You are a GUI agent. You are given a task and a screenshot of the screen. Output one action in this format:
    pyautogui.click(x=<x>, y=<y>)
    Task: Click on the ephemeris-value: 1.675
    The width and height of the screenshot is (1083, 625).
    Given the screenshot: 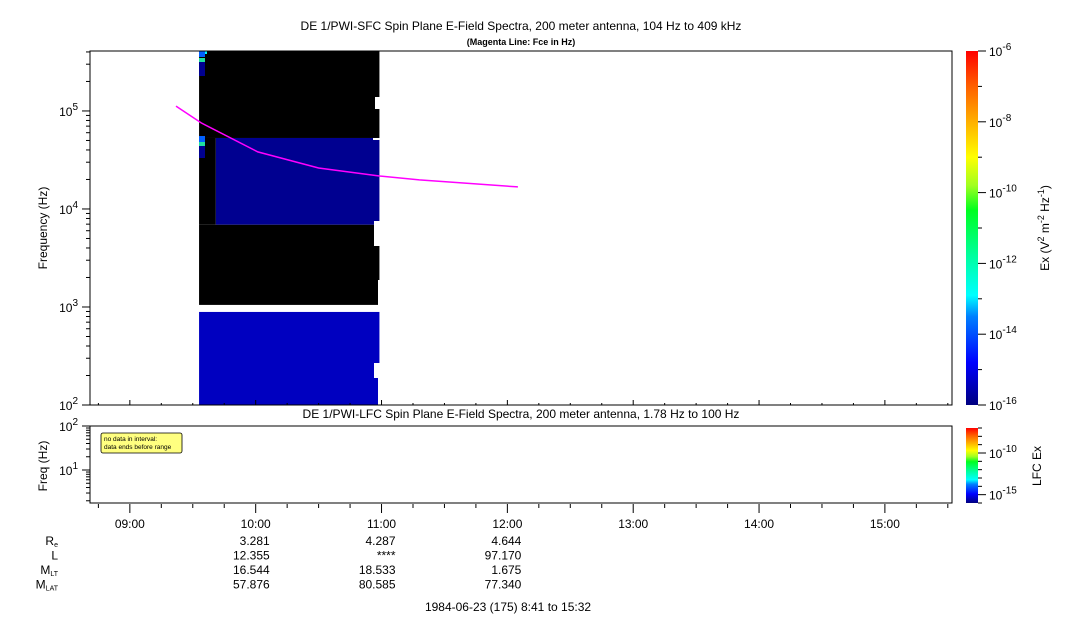 What is the action you would take?
    pyautogui.click(x=506, y=570)
    